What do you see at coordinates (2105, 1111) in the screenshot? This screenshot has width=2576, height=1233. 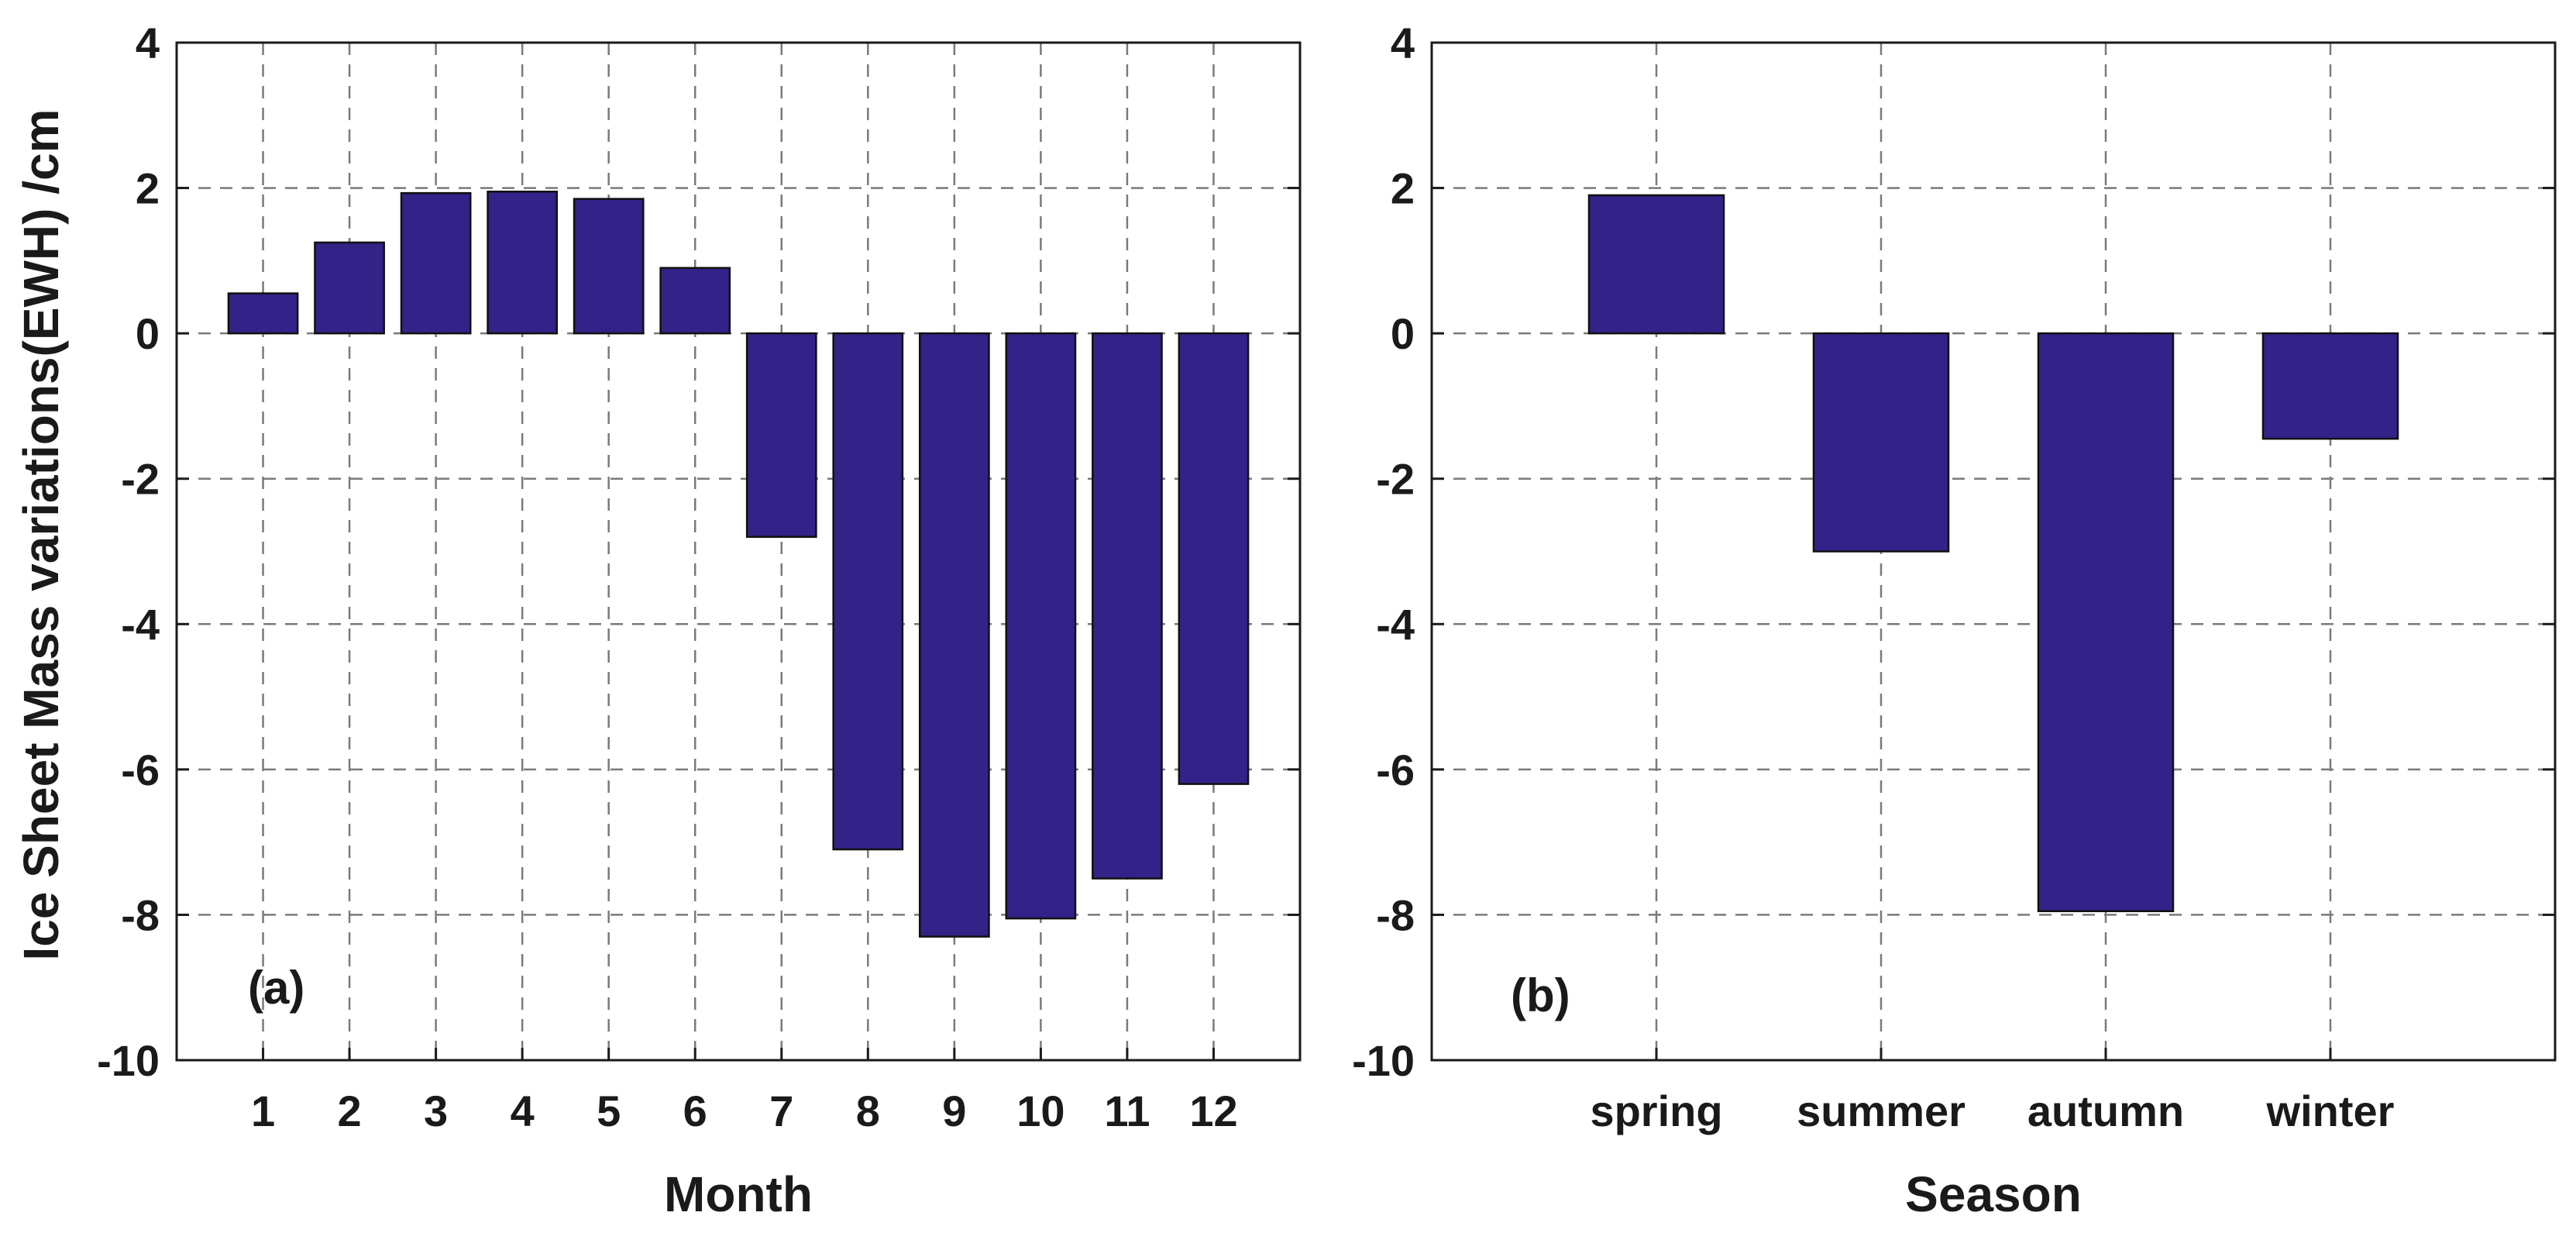 I see `x-tick-label-b: autumn` at bounding box center [2105, 1111].